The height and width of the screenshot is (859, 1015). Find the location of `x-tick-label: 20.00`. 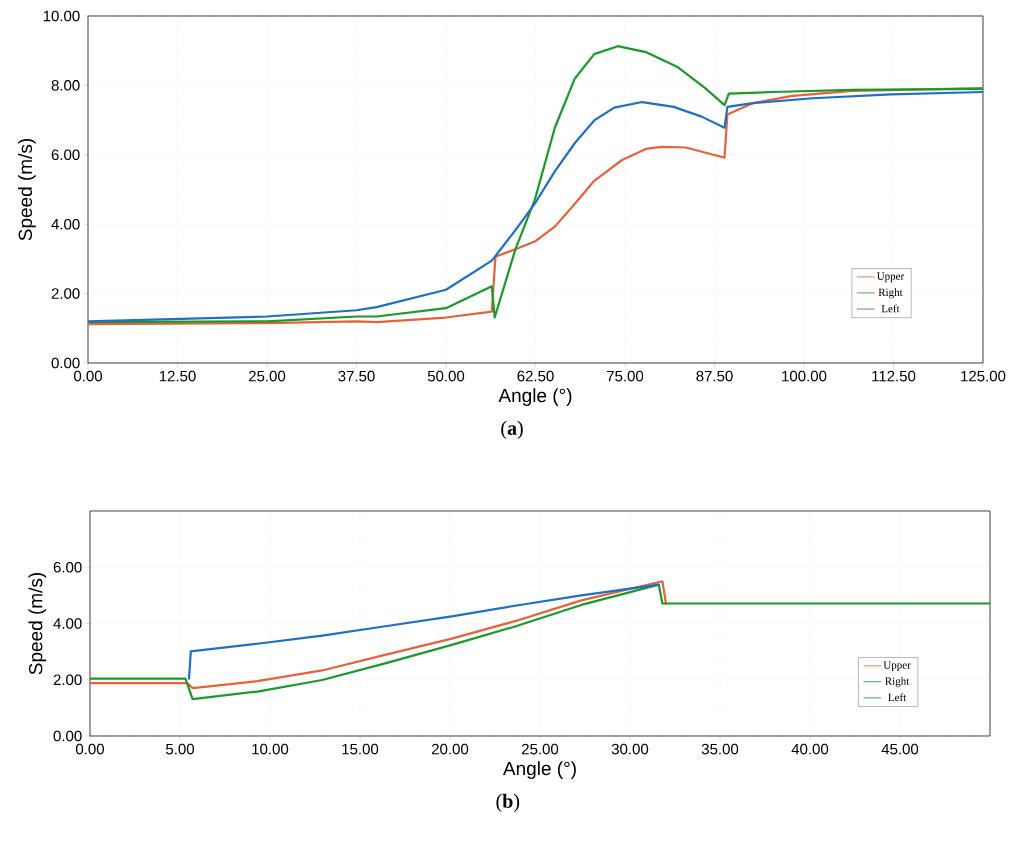

x-tick-label: 20.00 is located at coordinates (450, 749).